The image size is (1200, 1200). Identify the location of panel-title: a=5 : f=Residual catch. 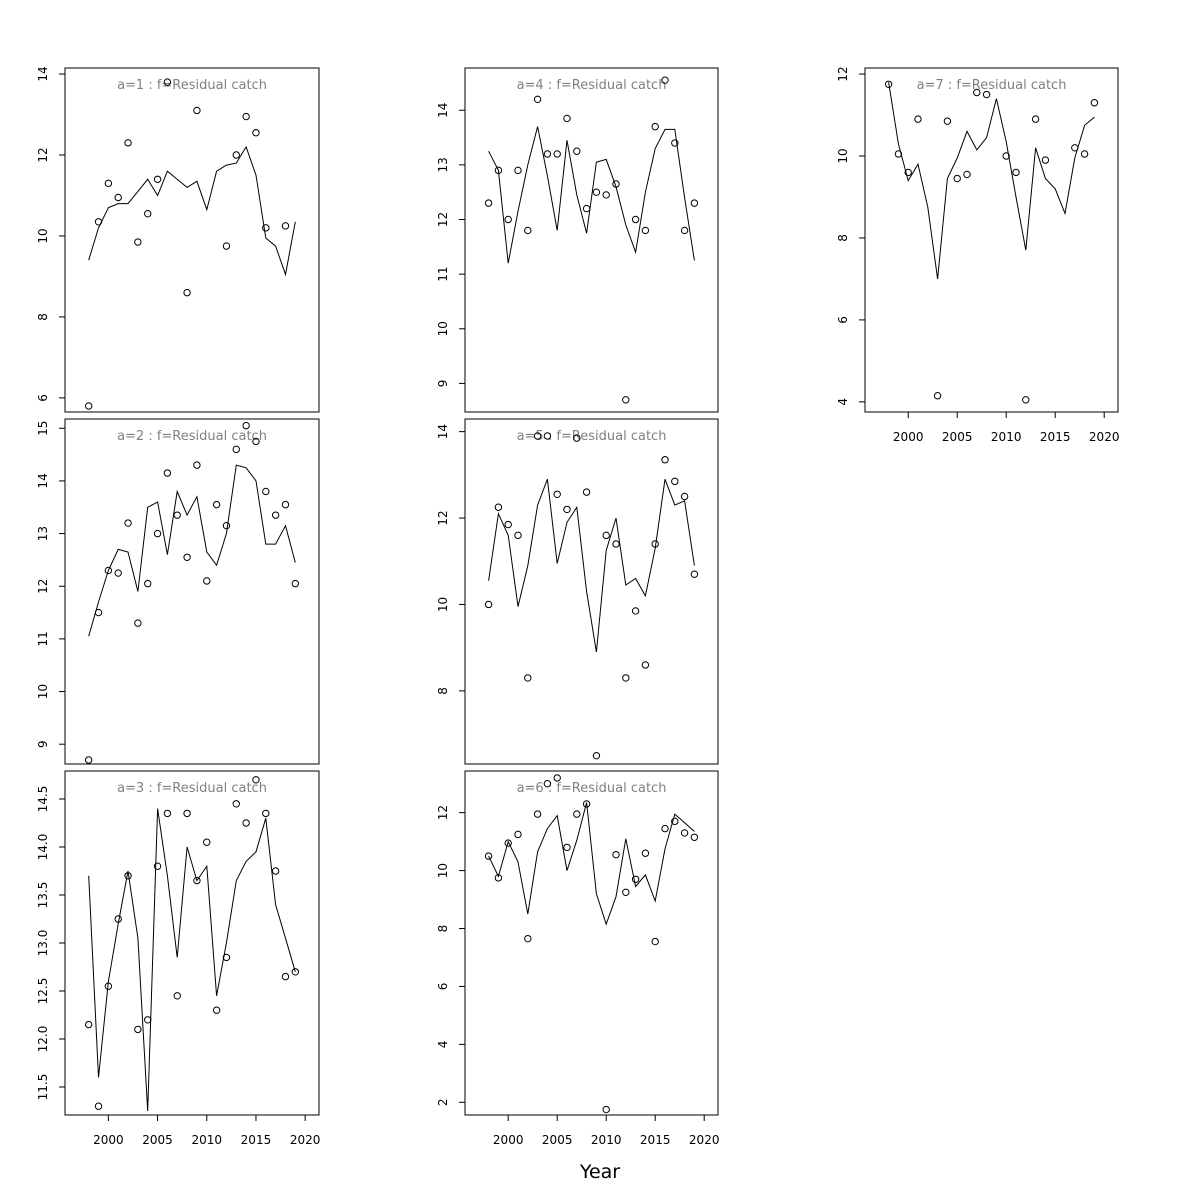
(592, 436).